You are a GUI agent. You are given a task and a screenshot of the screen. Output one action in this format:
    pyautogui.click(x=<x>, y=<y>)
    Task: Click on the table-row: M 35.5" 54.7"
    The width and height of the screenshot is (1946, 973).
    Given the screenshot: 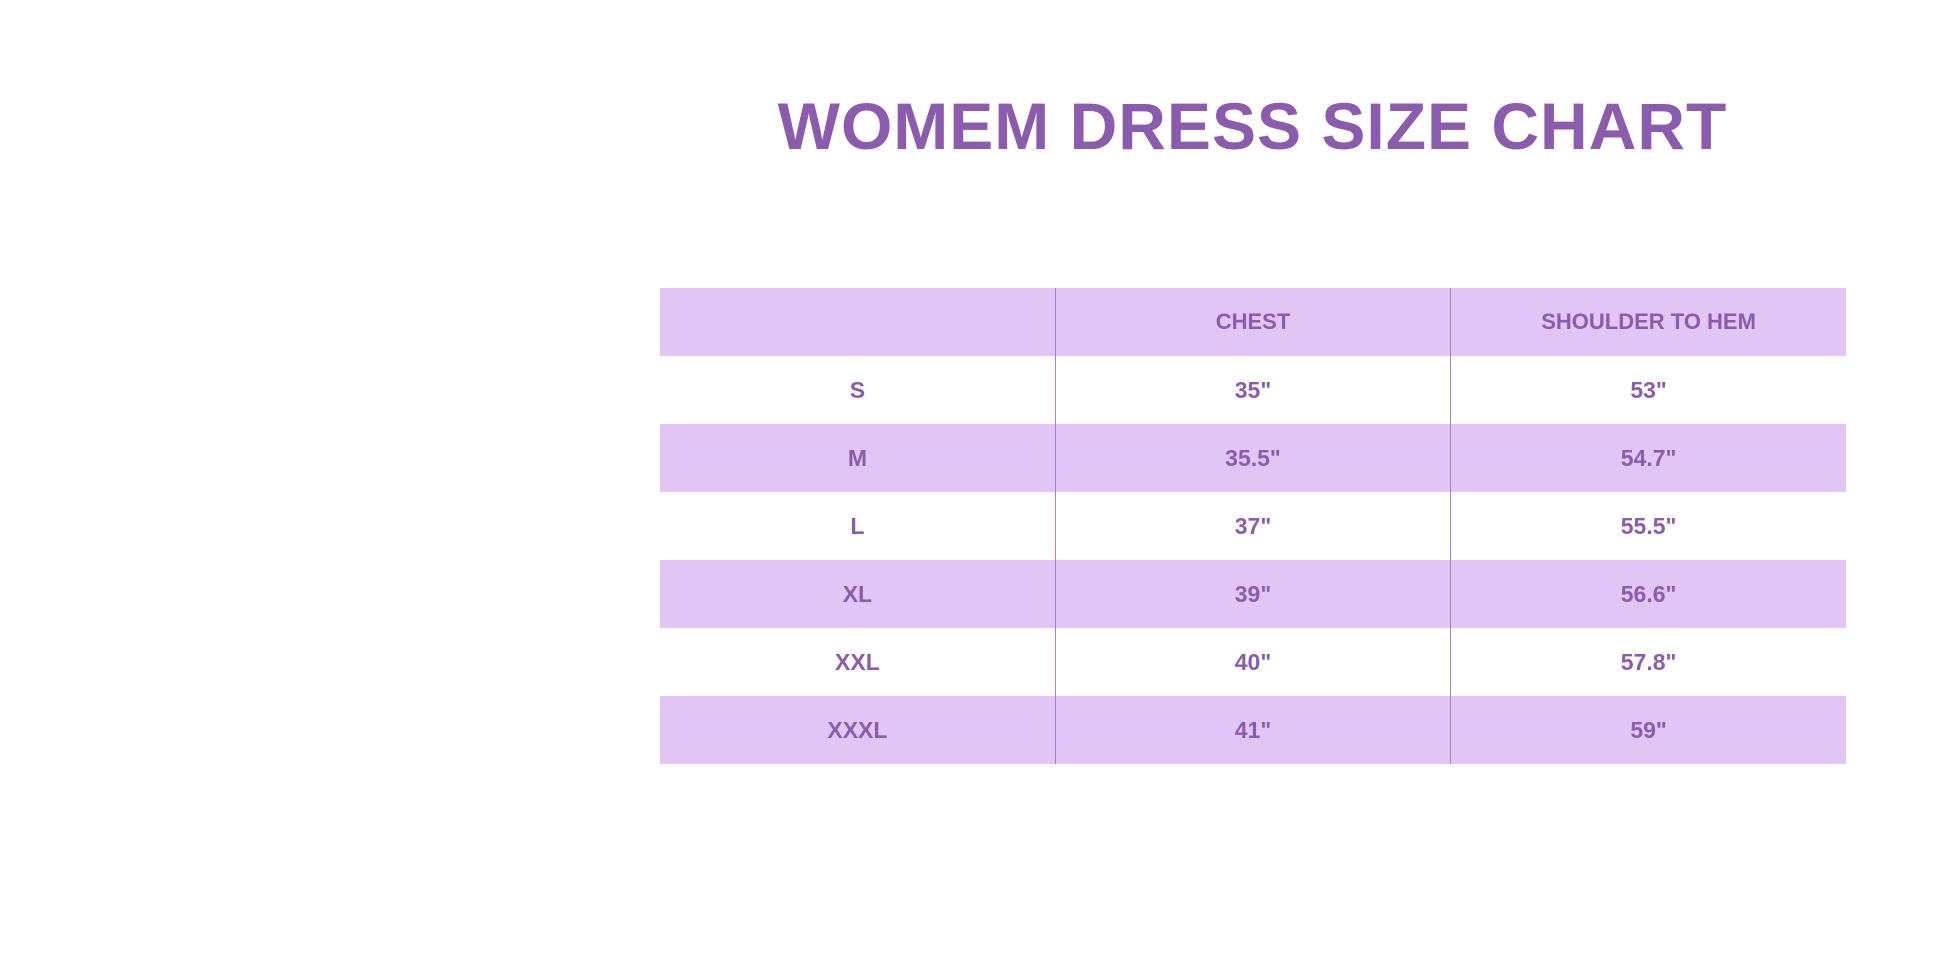 What is the action you would take?
    pyautogui.click(x=1253, y=458)
    